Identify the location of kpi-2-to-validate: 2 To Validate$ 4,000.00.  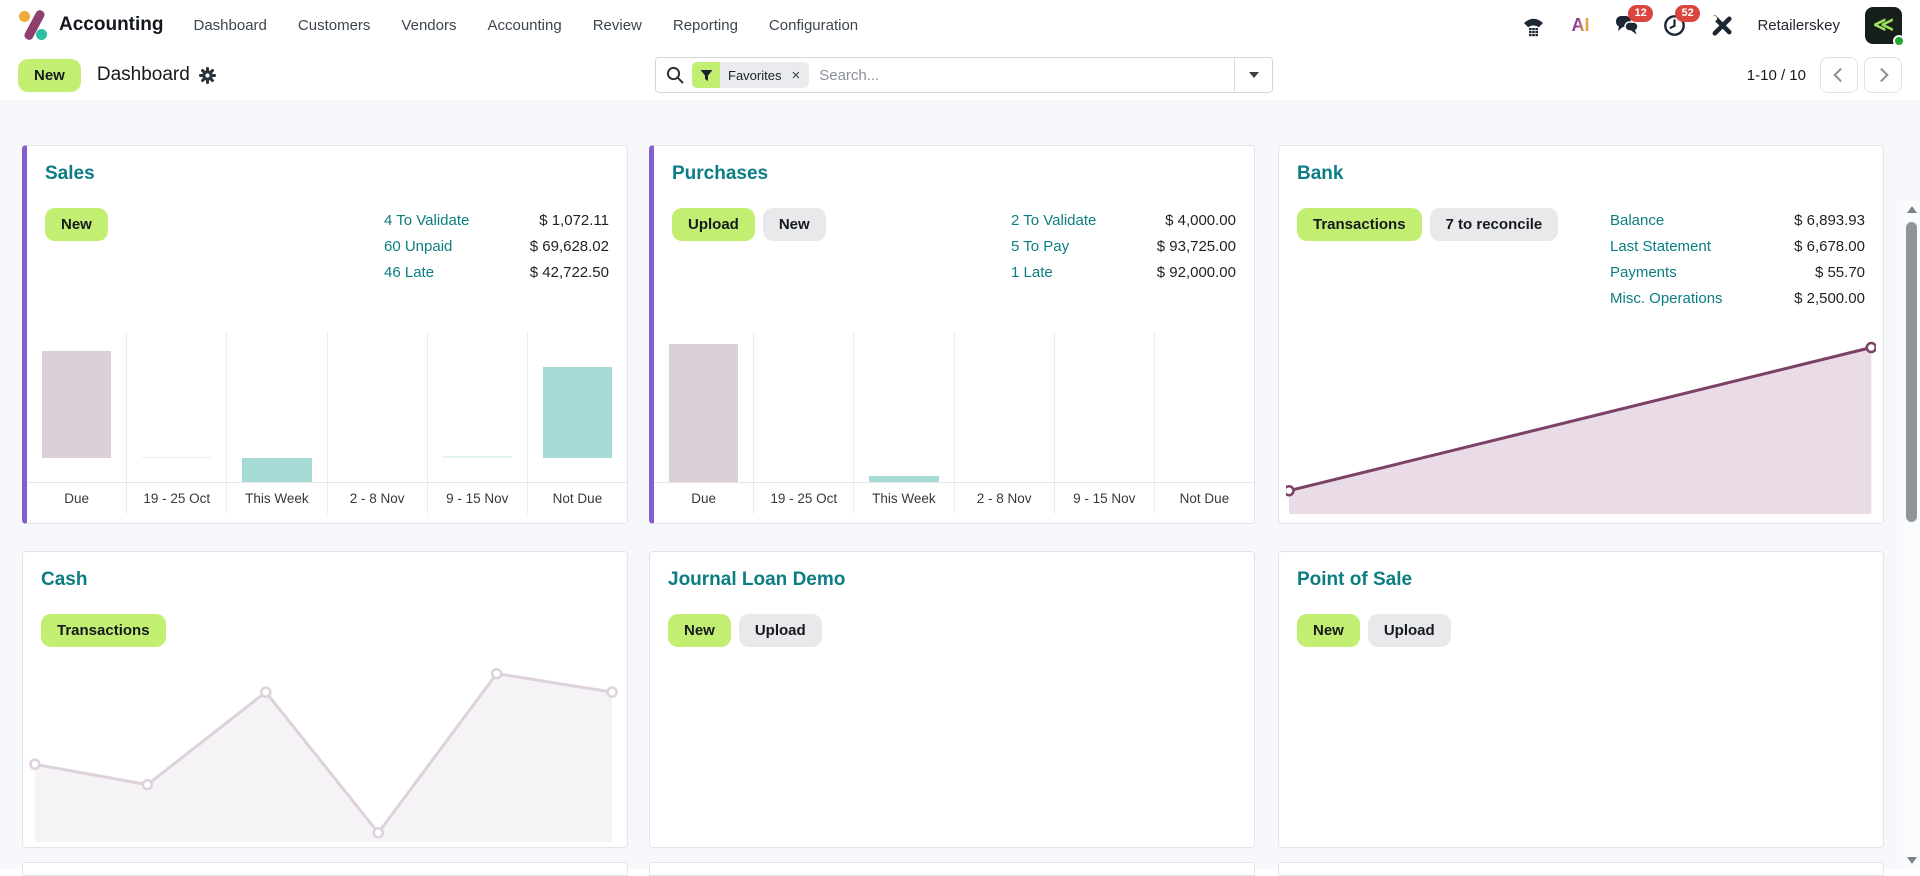
(1123, 225).